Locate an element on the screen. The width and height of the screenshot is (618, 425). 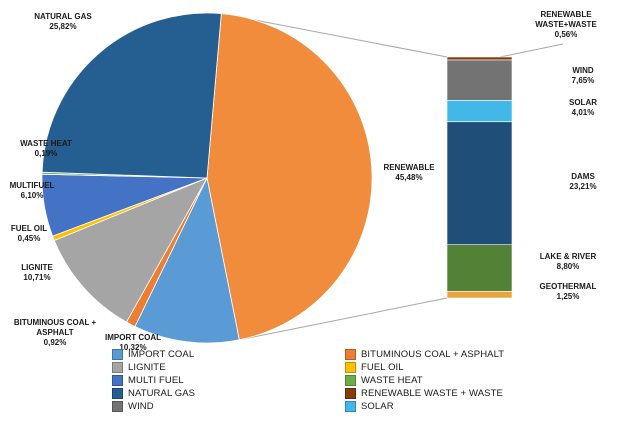
legend-item-bituminous-coal-asphalt: BITUMINOUS COAL + ASPHALT is located at coordinates (475, 354).